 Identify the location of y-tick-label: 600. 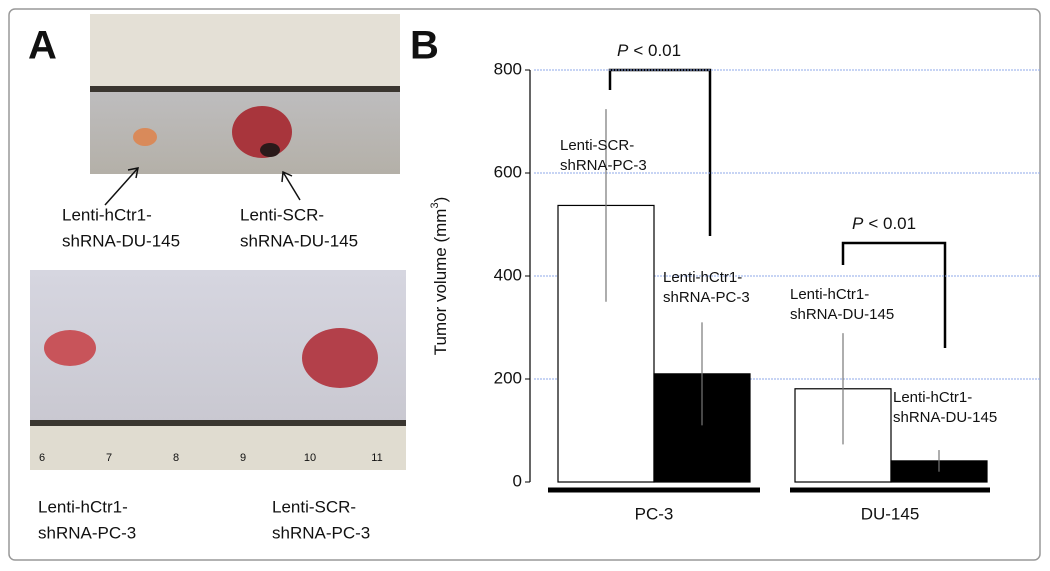
(508, 171).